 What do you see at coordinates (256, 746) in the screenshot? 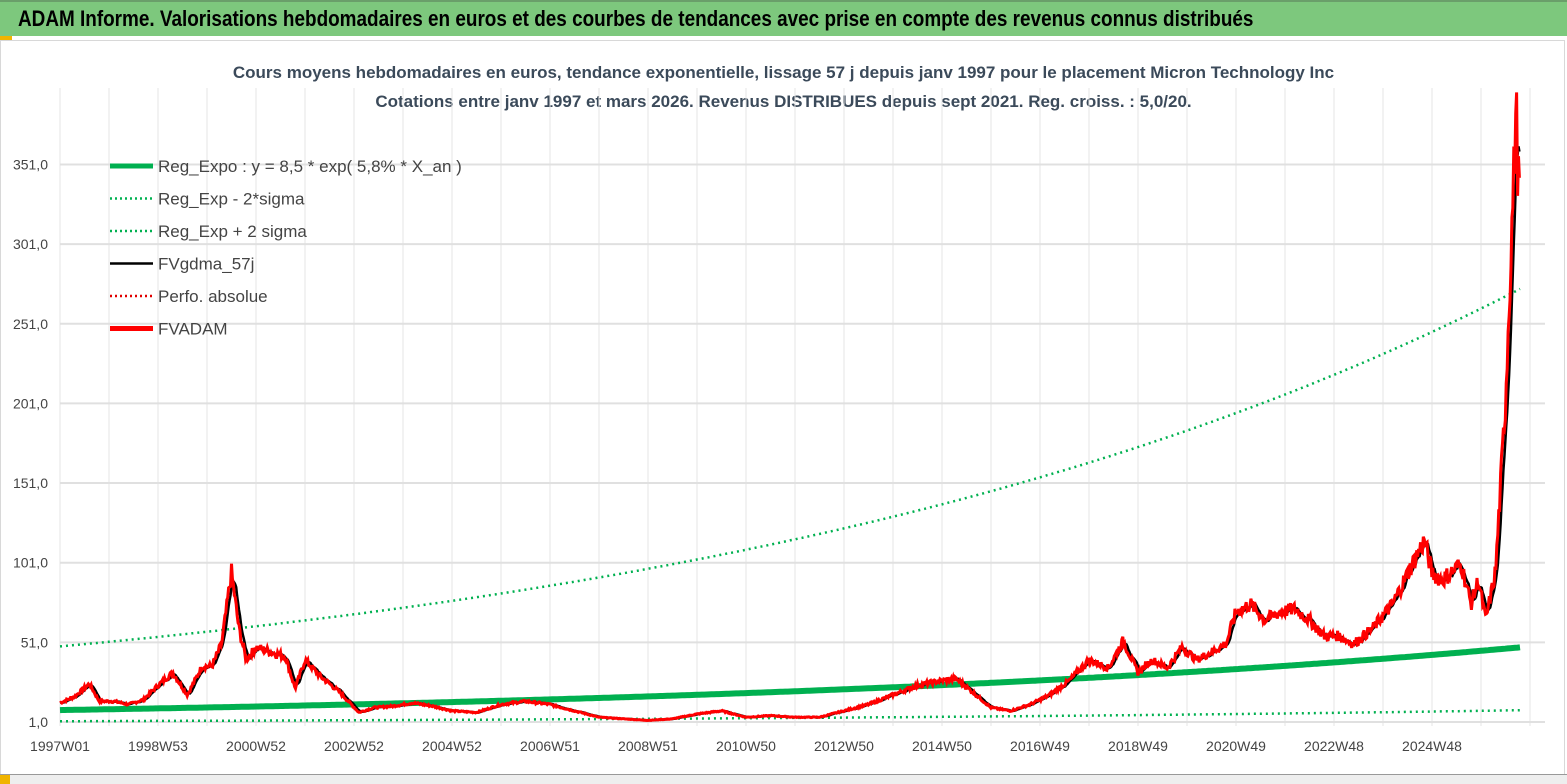
I see `x-tick-label: 2000W52` at bounding box center [256, 746].